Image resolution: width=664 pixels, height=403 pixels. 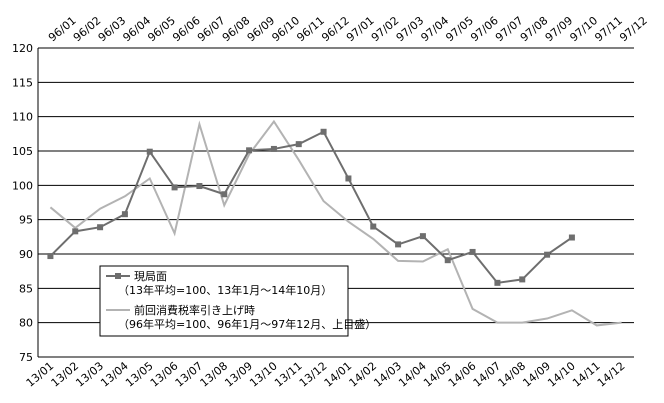 I want to click on x-tick-label: 13/04, so click(x=114, y=374).